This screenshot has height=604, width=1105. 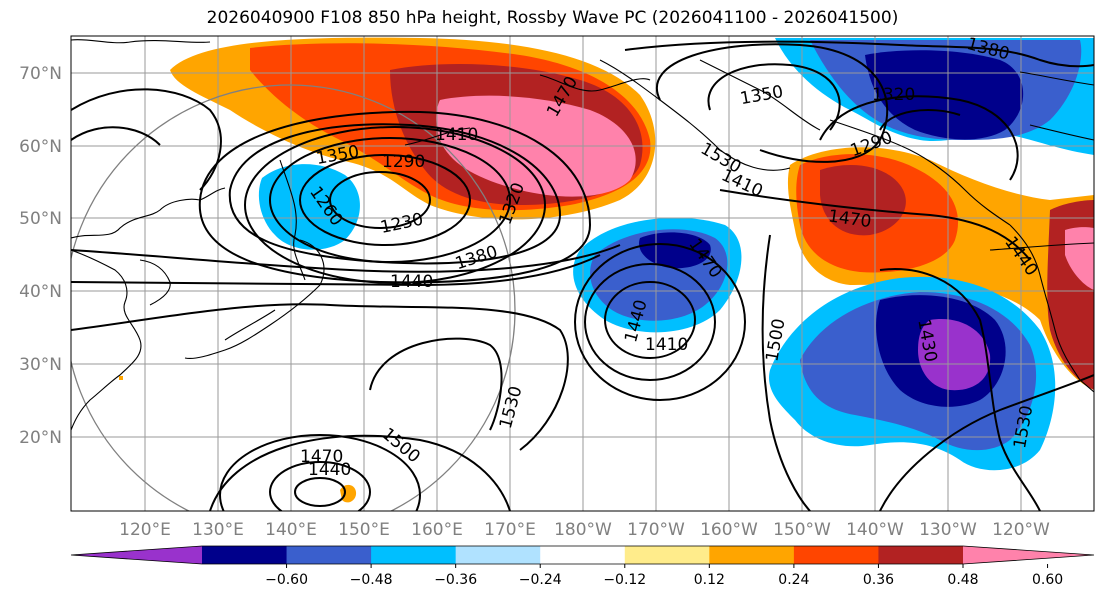 I want to click on colorbar-tick-label: 0.60, so click(x=1047, y=580).